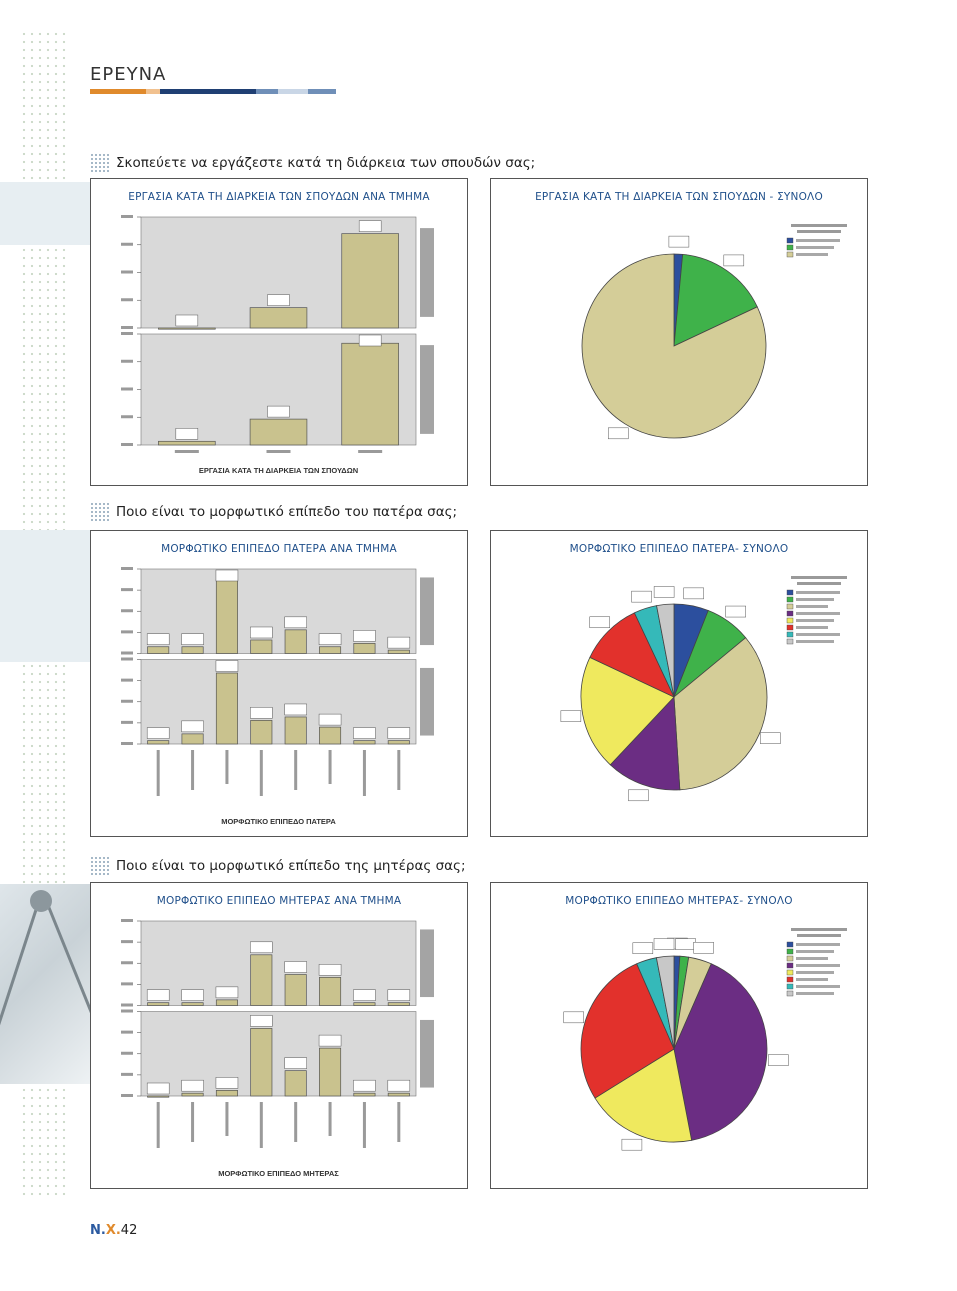 This screenshot has width=957, height=1291. I want to click on compass-hinge, so click(41, 901).